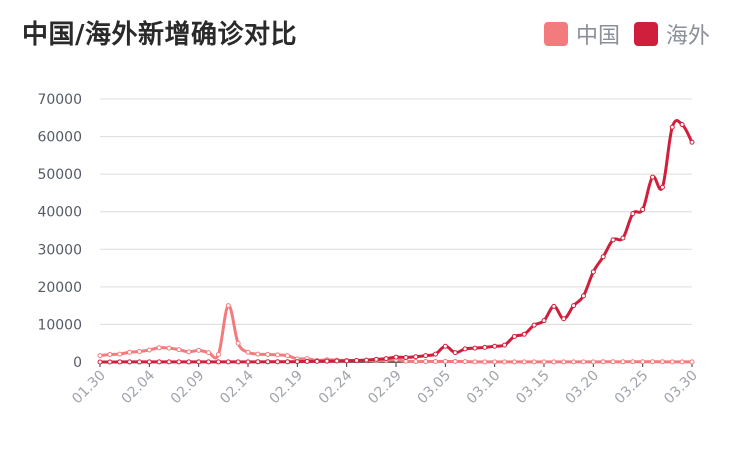 The width and height of the screenshot is (736, 450). I want to click on x-tick-label: 01.30, so click(89, 388).